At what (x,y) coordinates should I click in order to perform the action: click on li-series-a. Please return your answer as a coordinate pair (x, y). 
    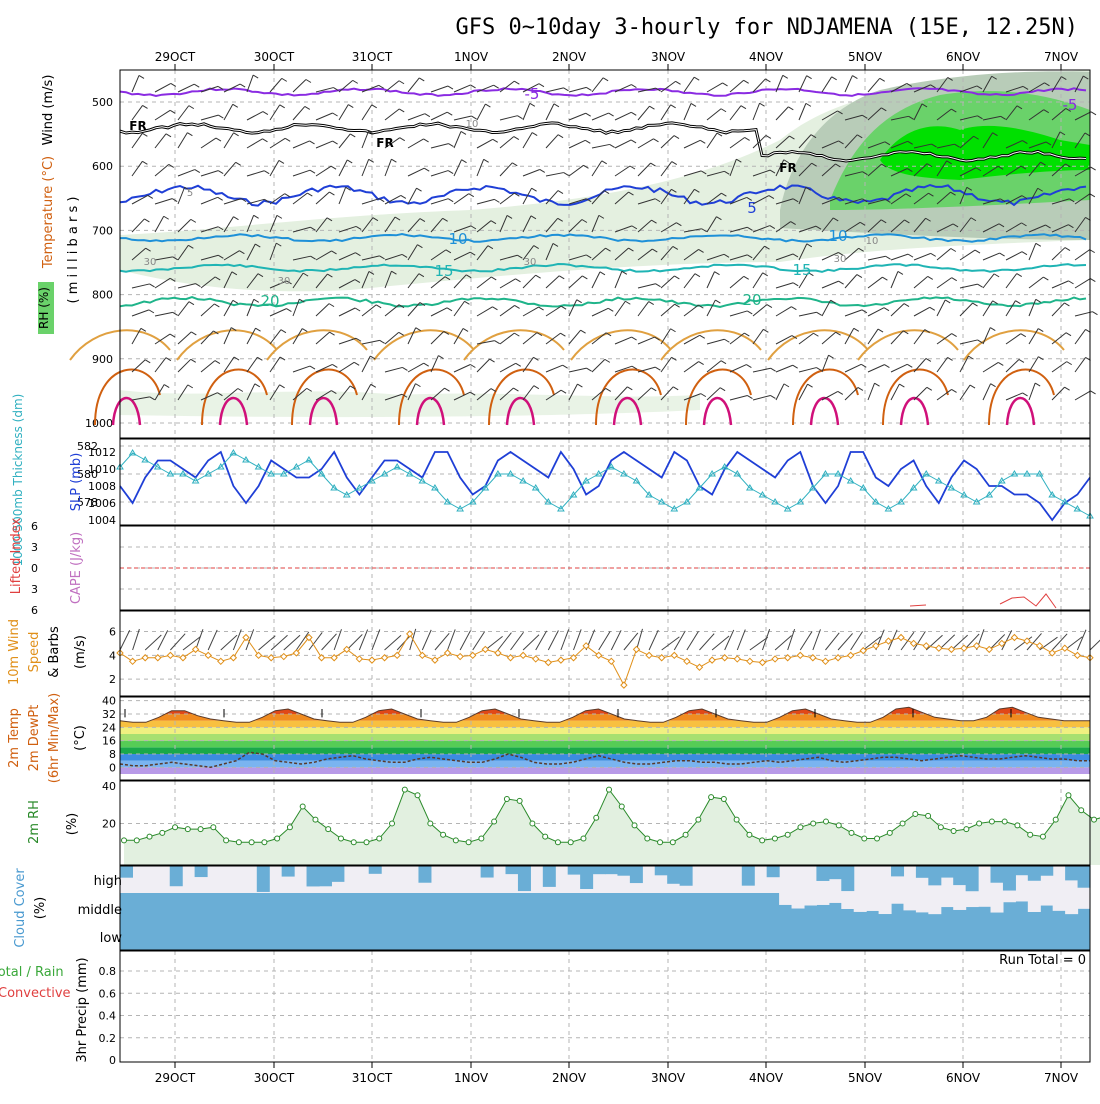
    Looking at the image, I should click on (918, 605).